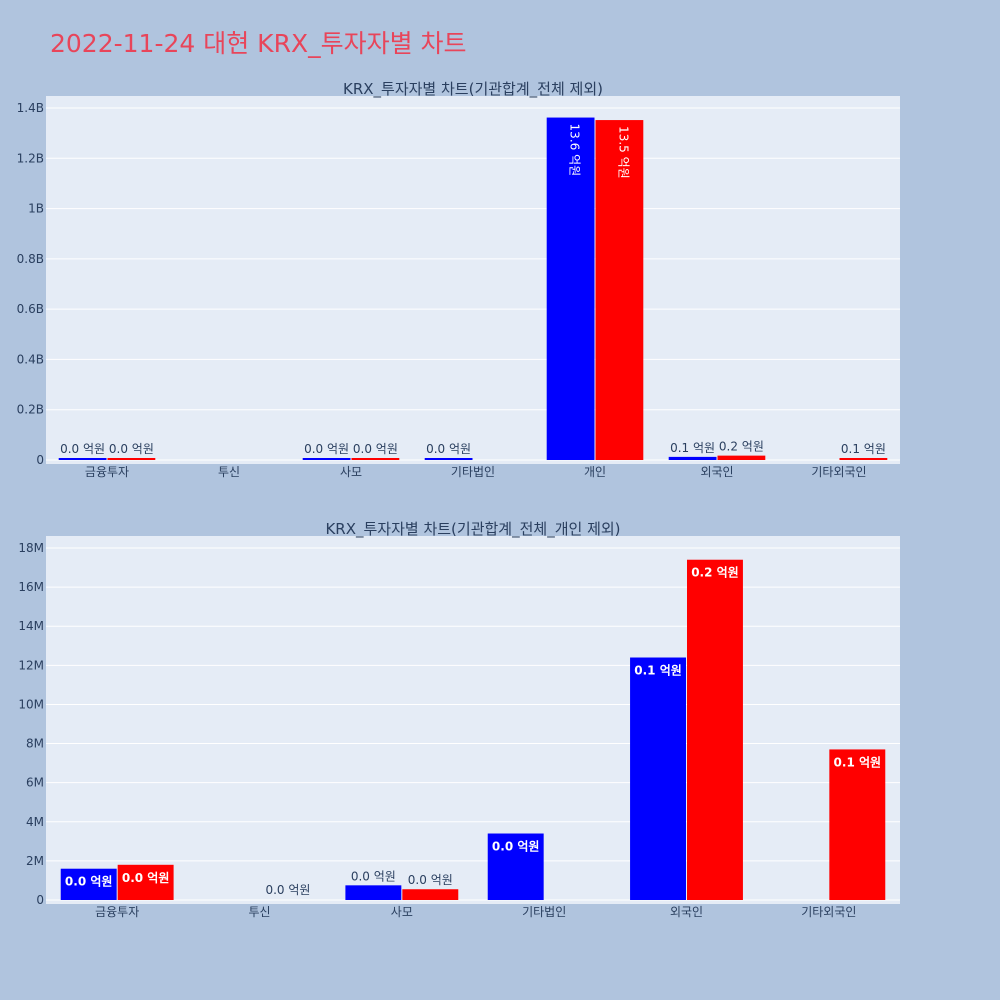  What do you see at coordinates (473, 89) in the screenshot?
I see `chart-title: KRX_투자자별 차트(기관합계_전체 제외)` at bounding box center [473, 89].